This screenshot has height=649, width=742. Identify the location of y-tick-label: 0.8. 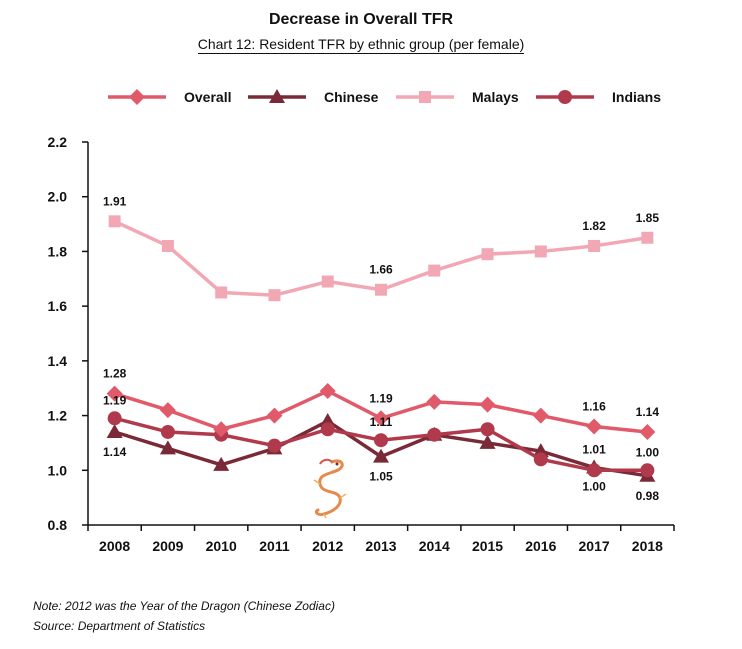
(58, 525).